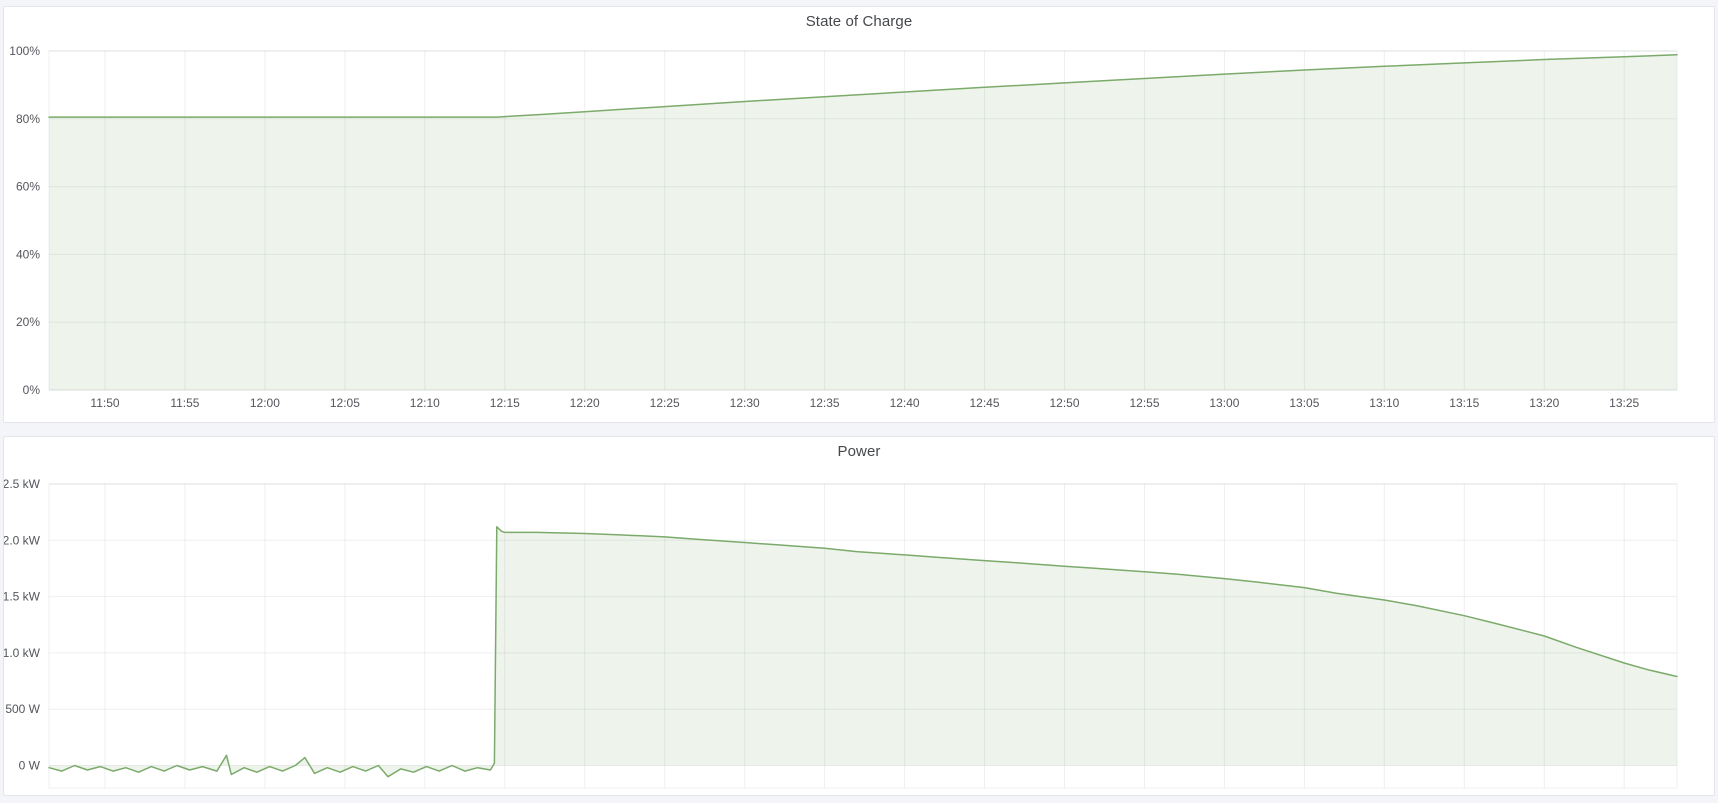 The height and width of the screenshot is (803, 1718). Describe the element at coordinates (24, 51) in the screenshot. I see `y-axis-tick-label: 100%` at that location.